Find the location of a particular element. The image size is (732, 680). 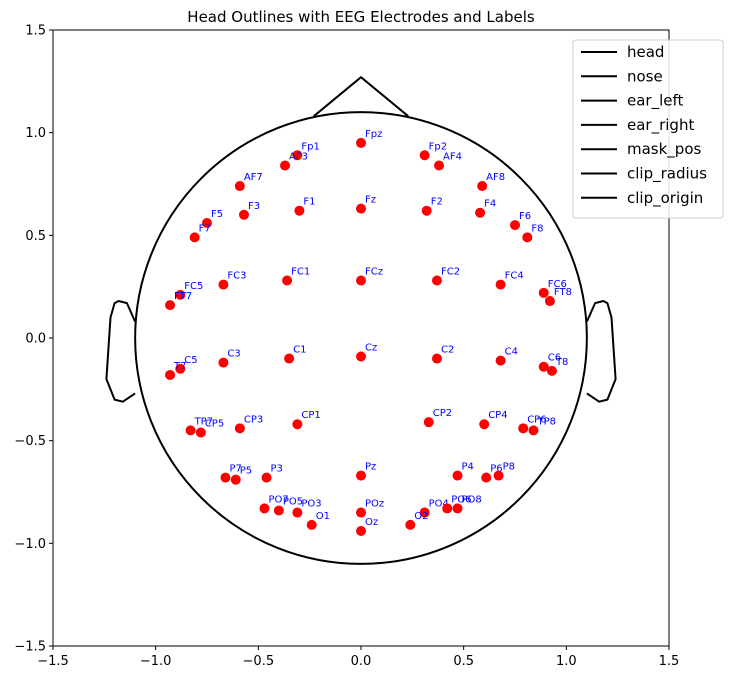

electrode-fc2 is located at coordinates (436, 280).